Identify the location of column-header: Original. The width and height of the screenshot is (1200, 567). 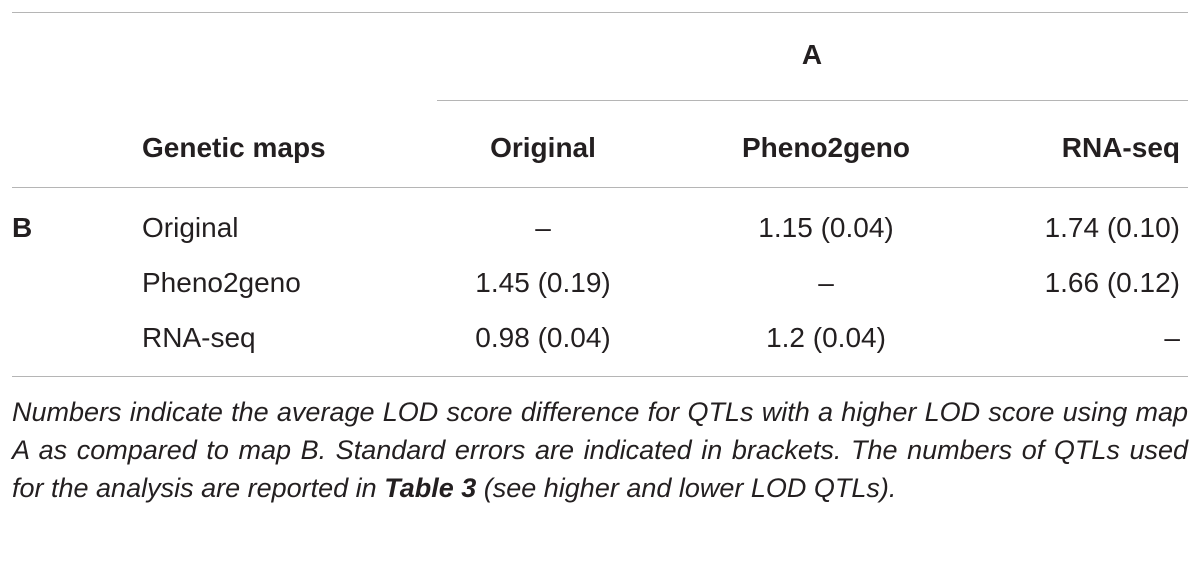
(543, 147).